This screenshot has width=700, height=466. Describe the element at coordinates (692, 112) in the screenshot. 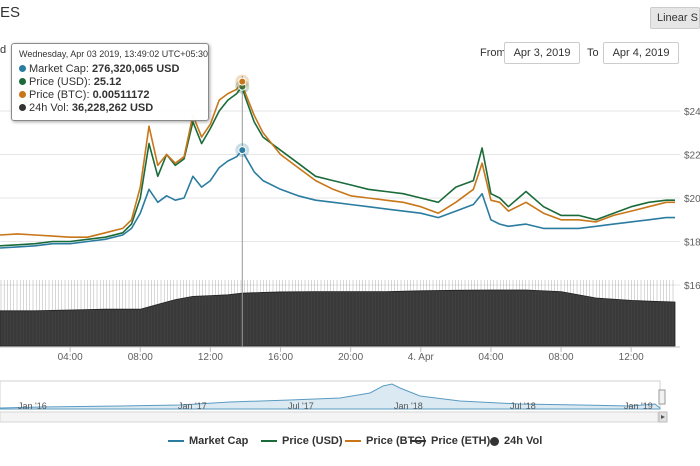

I see `y-tick-label: $24` at that location.